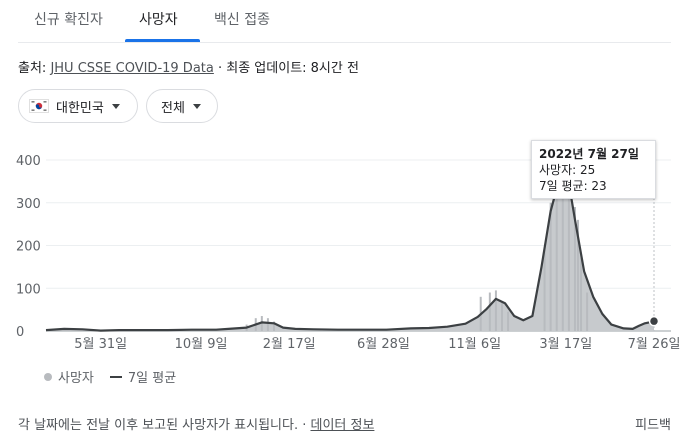 This screenshot has width=693, height=445. What do you see at coordinates (76, 378) in the screenshot?
I see `legend-deaths-label: 사망자` at bounding box center [76, 378].